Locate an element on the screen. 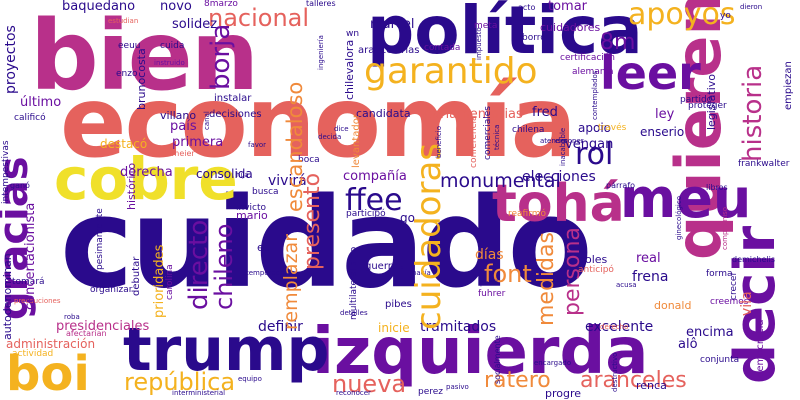 The width and height of the screenshot is (800, 400). word-yo: yo is located at coordinates (725, 16).